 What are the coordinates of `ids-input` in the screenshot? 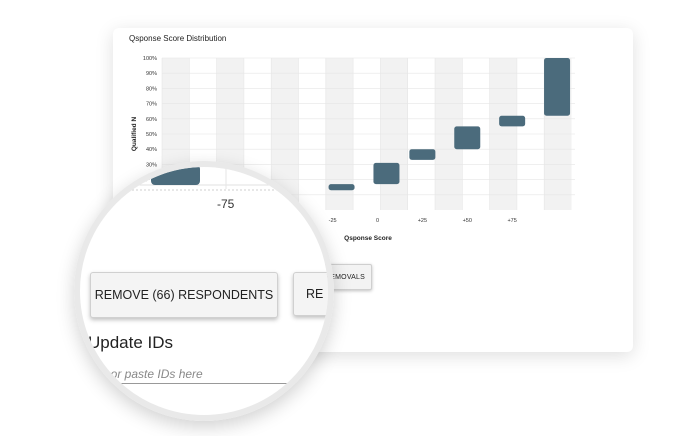 It's located at (188, 374).